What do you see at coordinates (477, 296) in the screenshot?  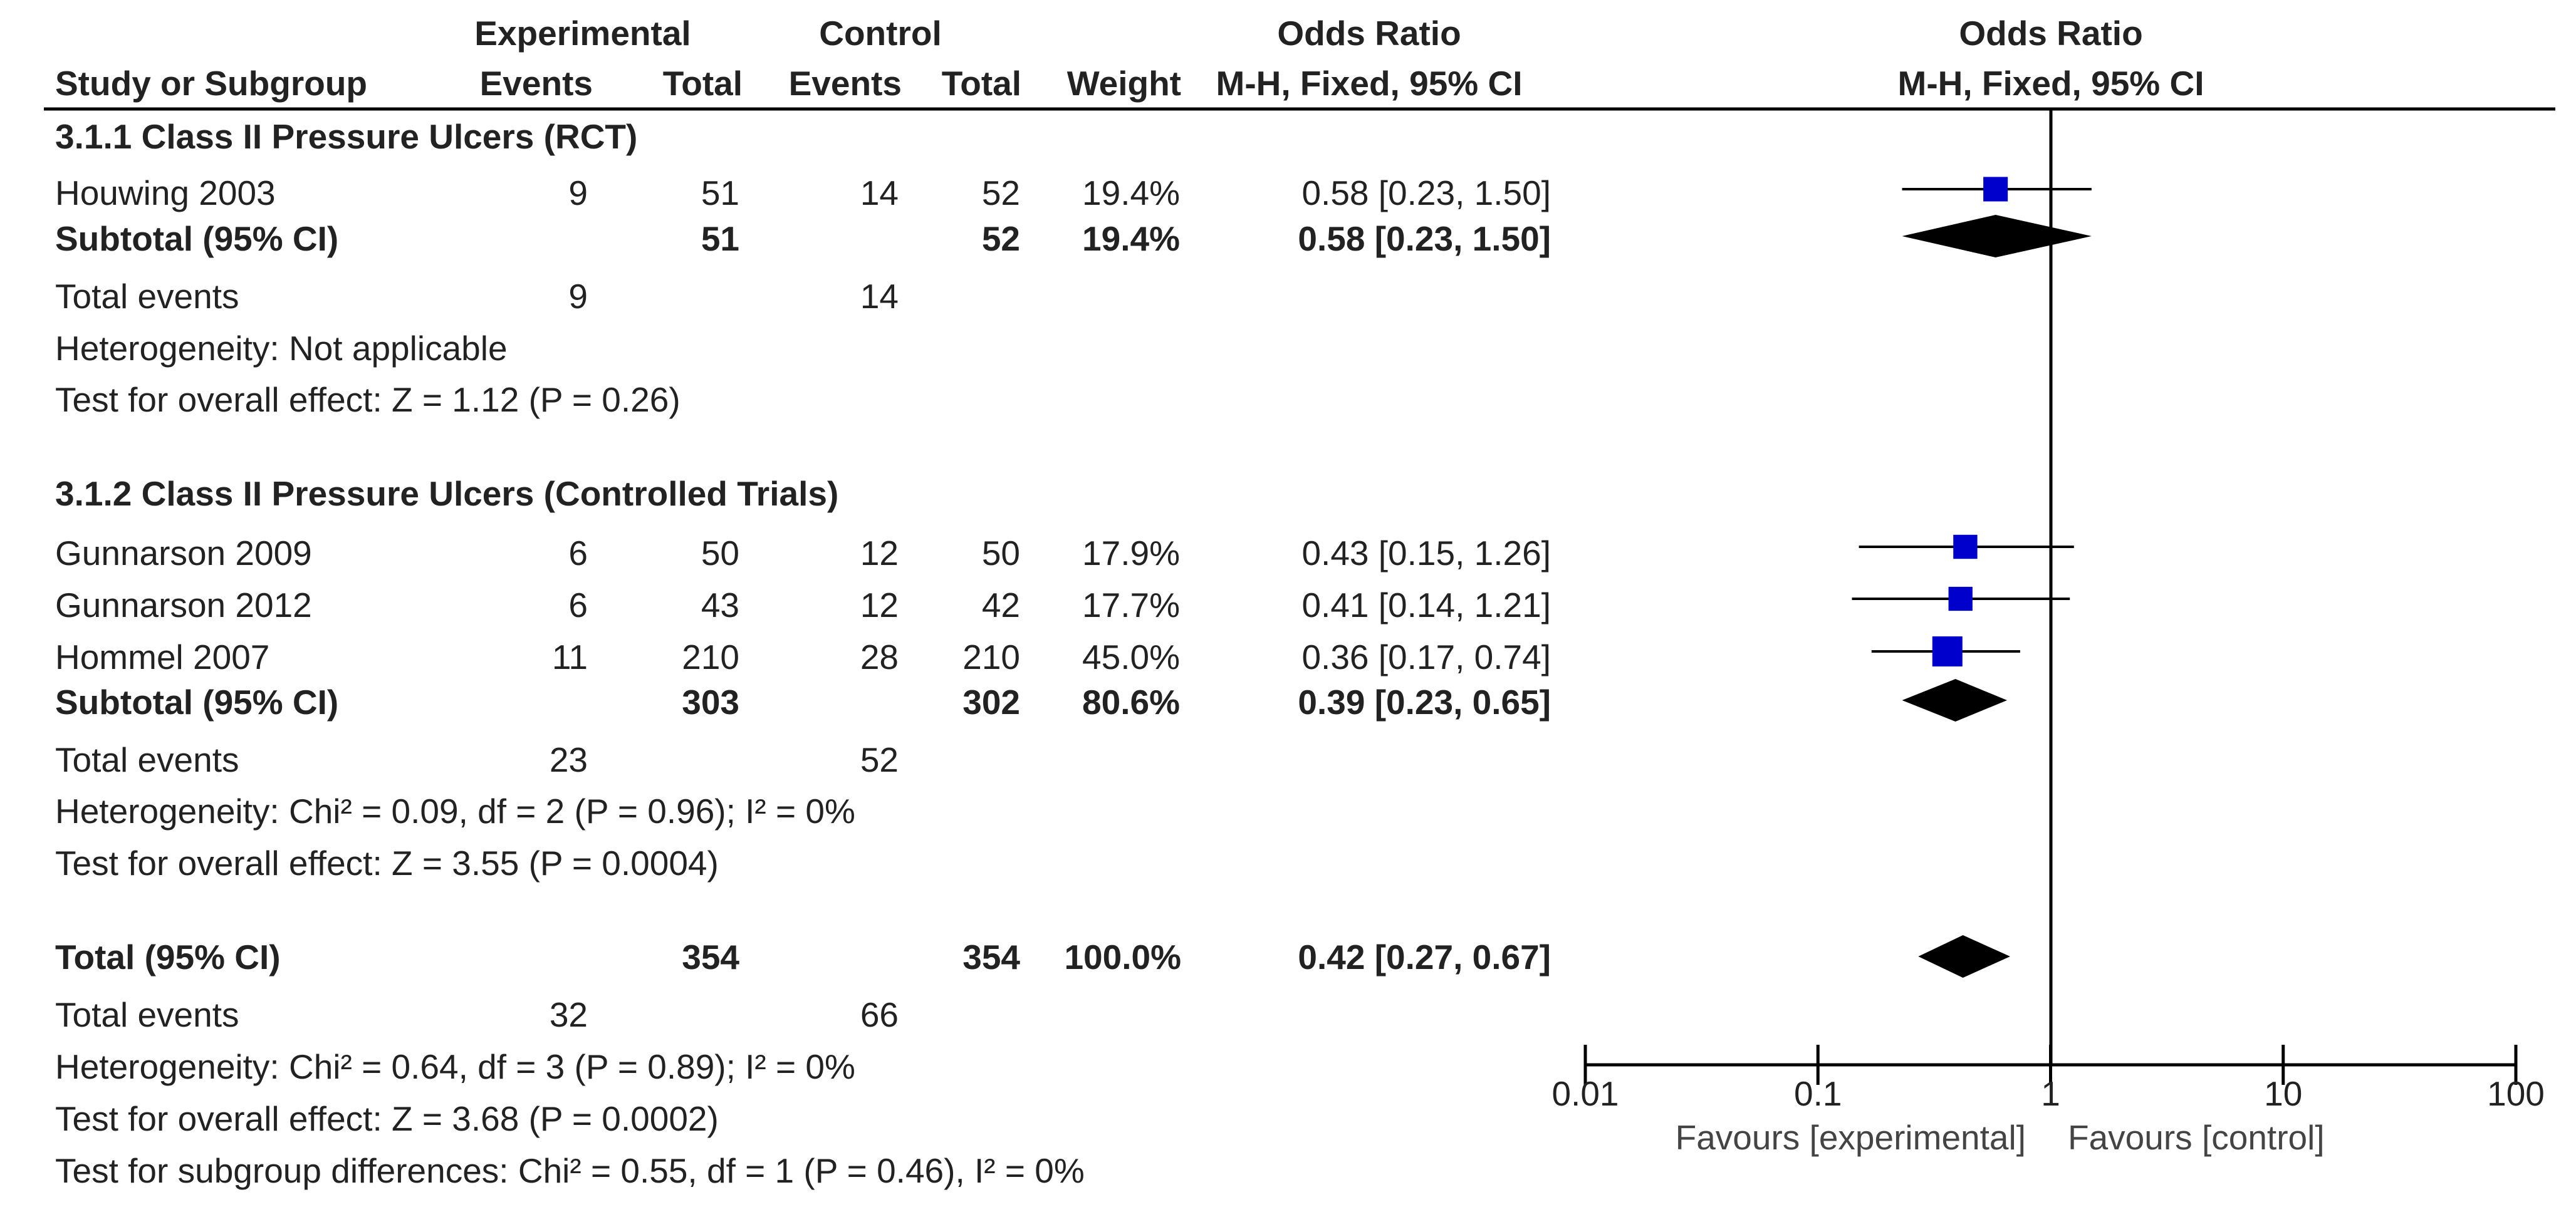 I see `total-events-row: Total events 9 14` at bounding box center [477, 296].